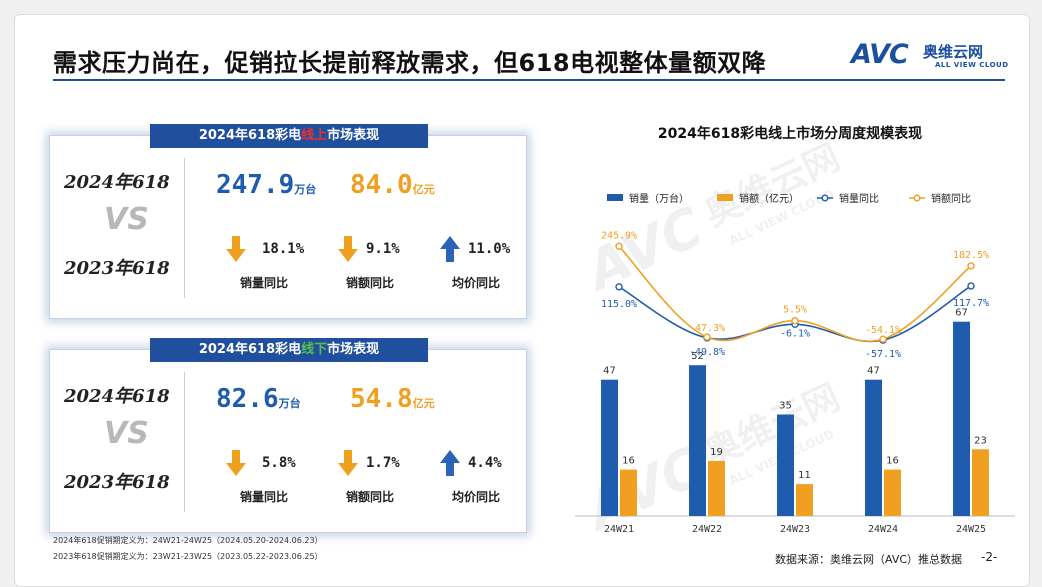  Describe the element at coordinates (707, 352) in the screenshot. I see `volume-yoy-label: -49.8%` at that location.